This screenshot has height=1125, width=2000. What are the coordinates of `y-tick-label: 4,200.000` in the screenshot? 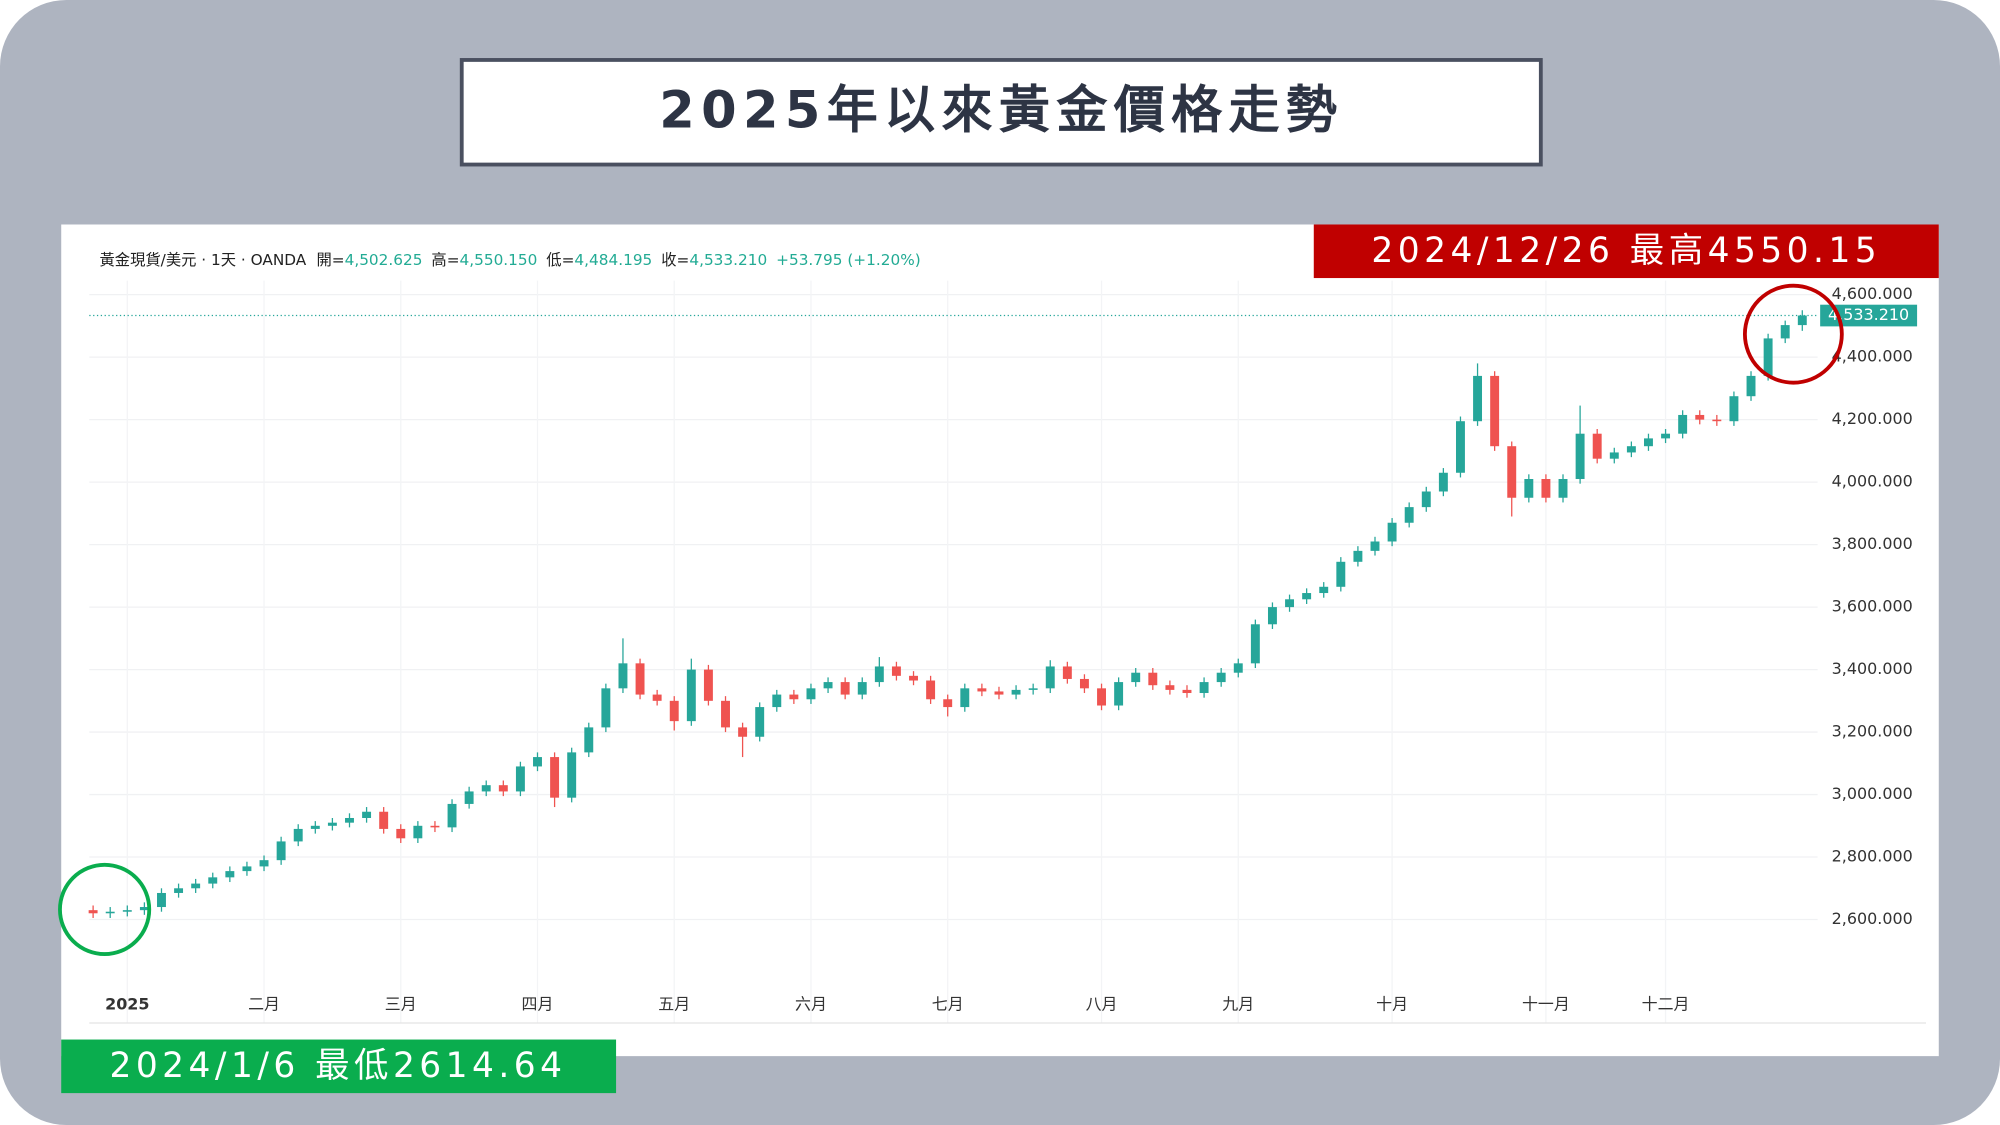 It's located at (1872, 418).